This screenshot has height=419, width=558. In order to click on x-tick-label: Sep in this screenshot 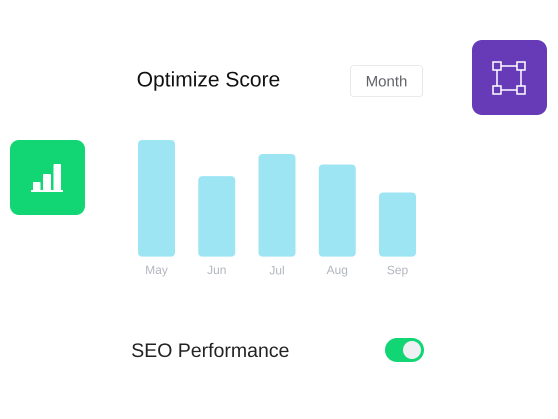, I will do `click(397, 271)`.